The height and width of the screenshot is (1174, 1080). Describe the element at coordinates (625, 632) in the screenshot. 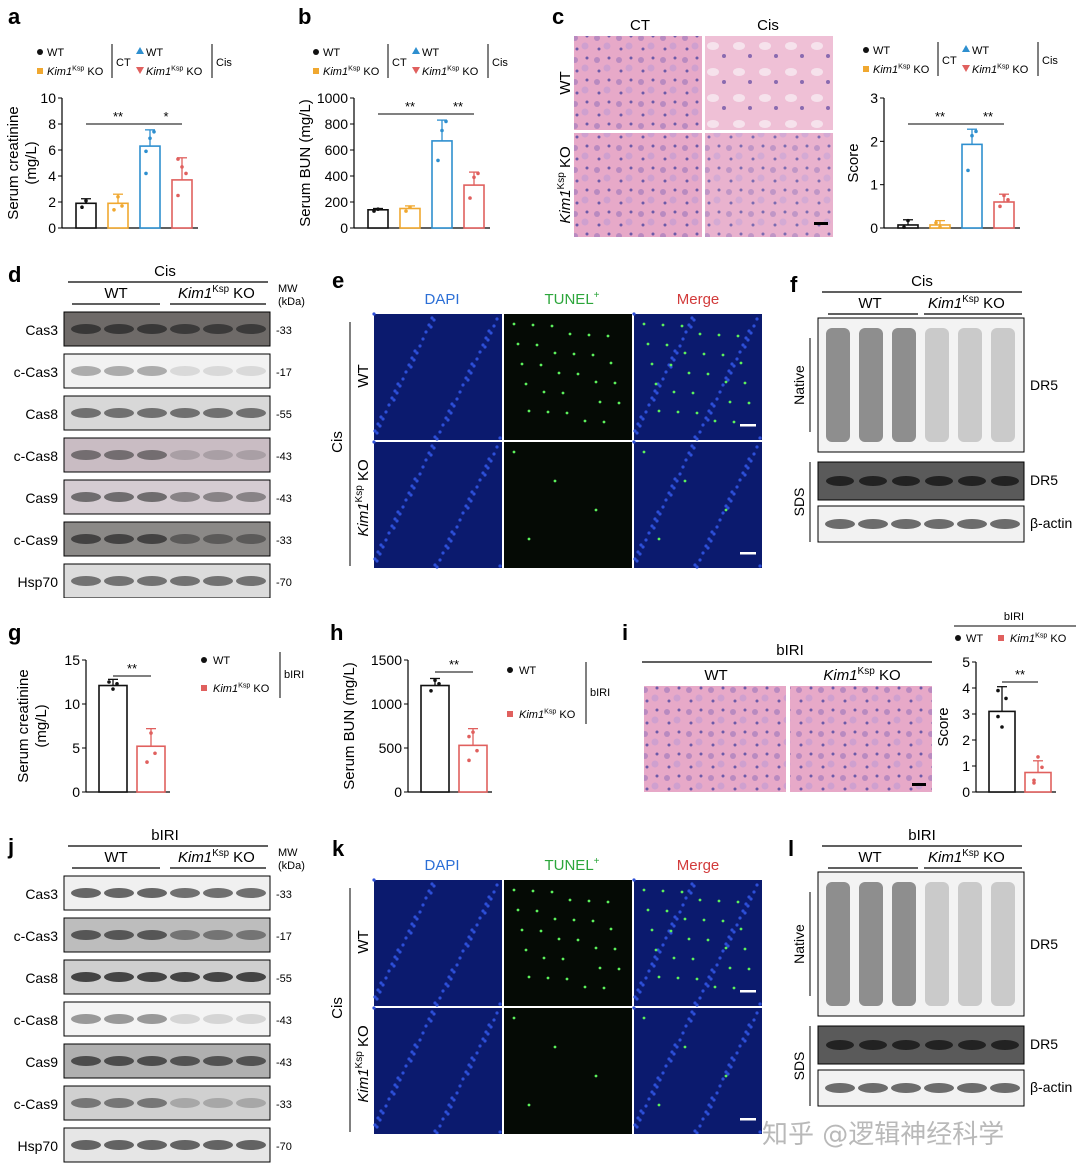

I see `panel-label-i: i` at that location.